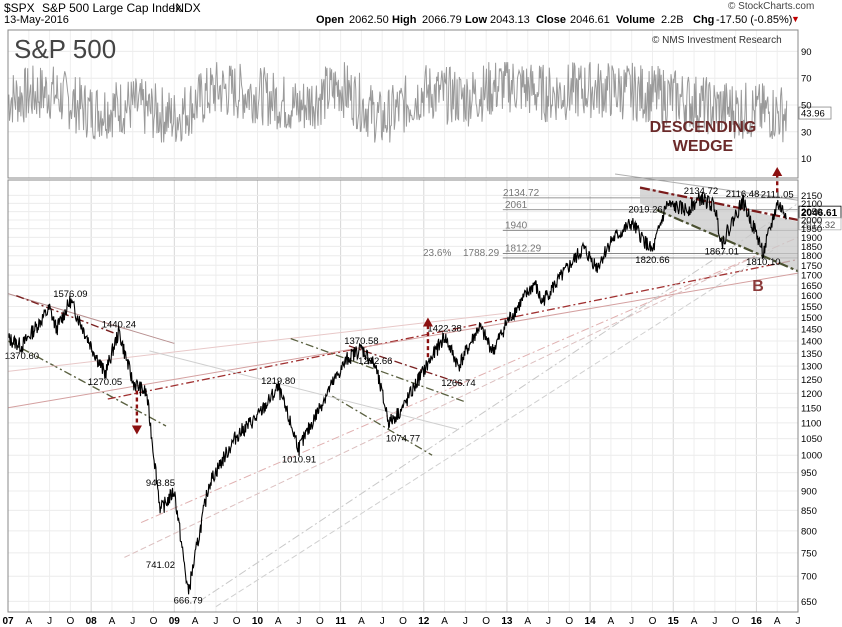 Image resolution: width=842 pixels, height=627 pixels. Describe the element at coordinates (510, 20) in the screenshot. I see `low-value: 2043.13` at that location.